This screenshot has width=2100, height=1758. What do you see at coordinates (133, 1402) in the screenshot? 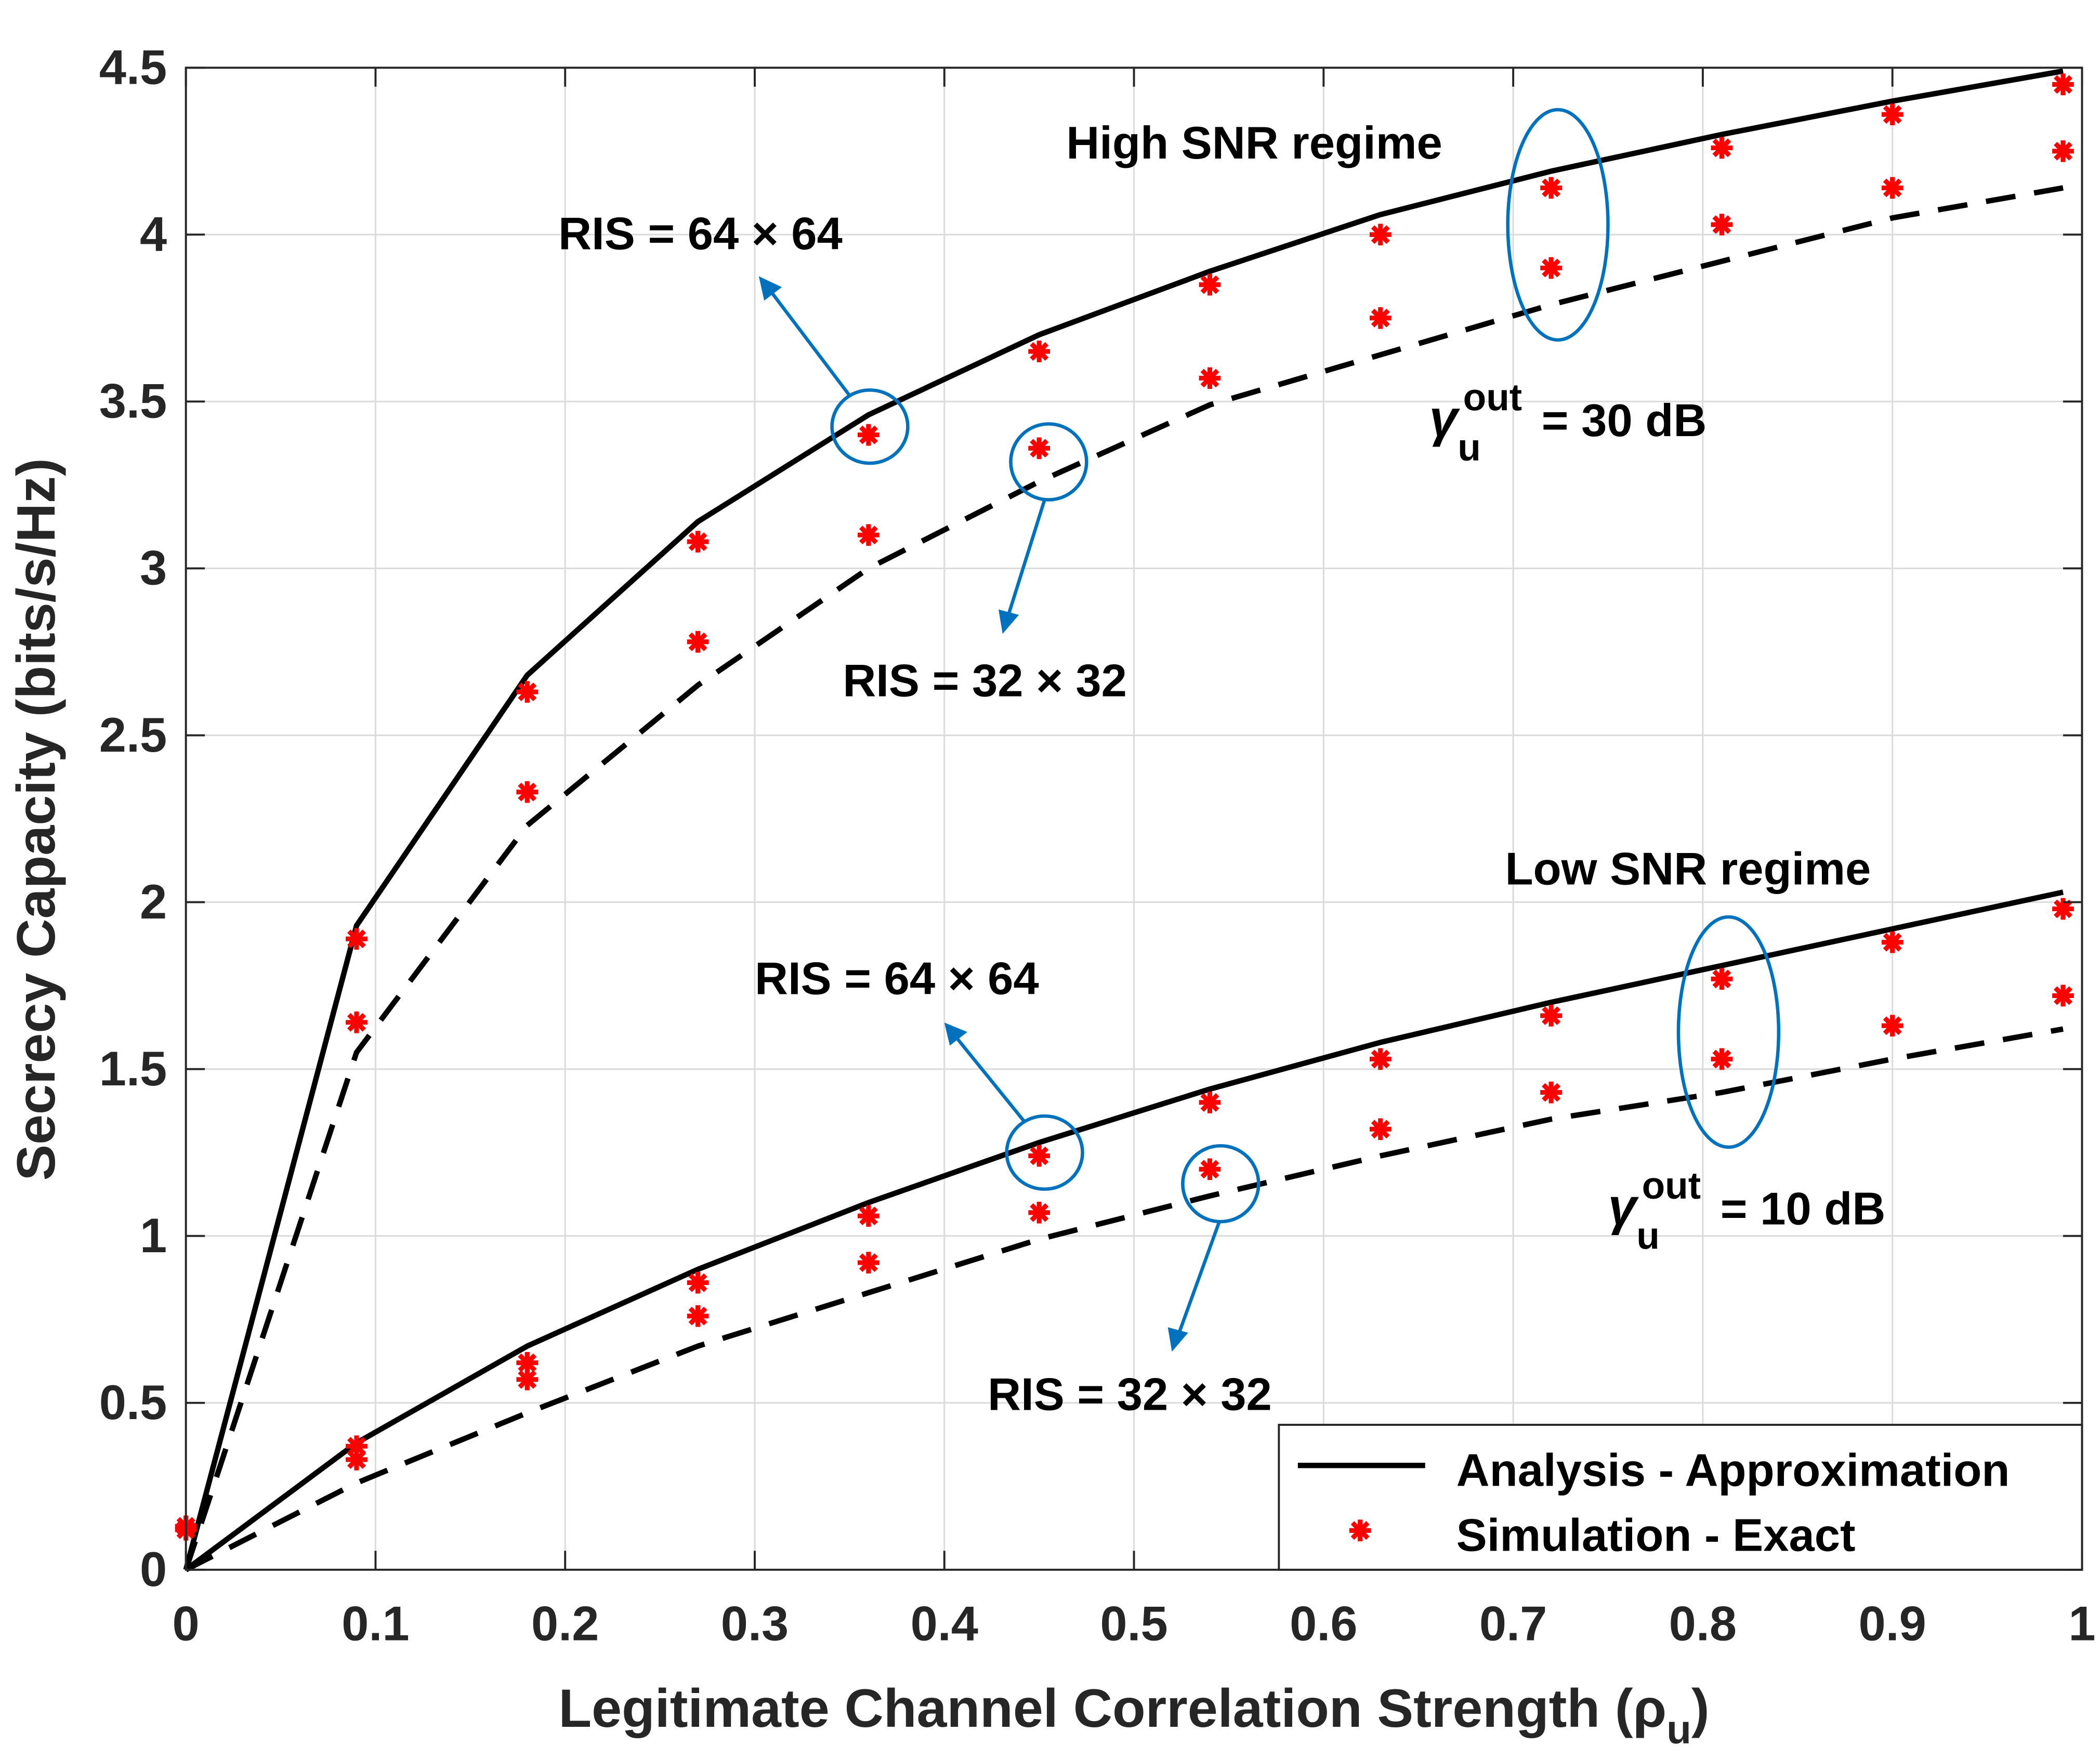
I see `y-tick-label: 0.5` at bounding box center [133, 1402].